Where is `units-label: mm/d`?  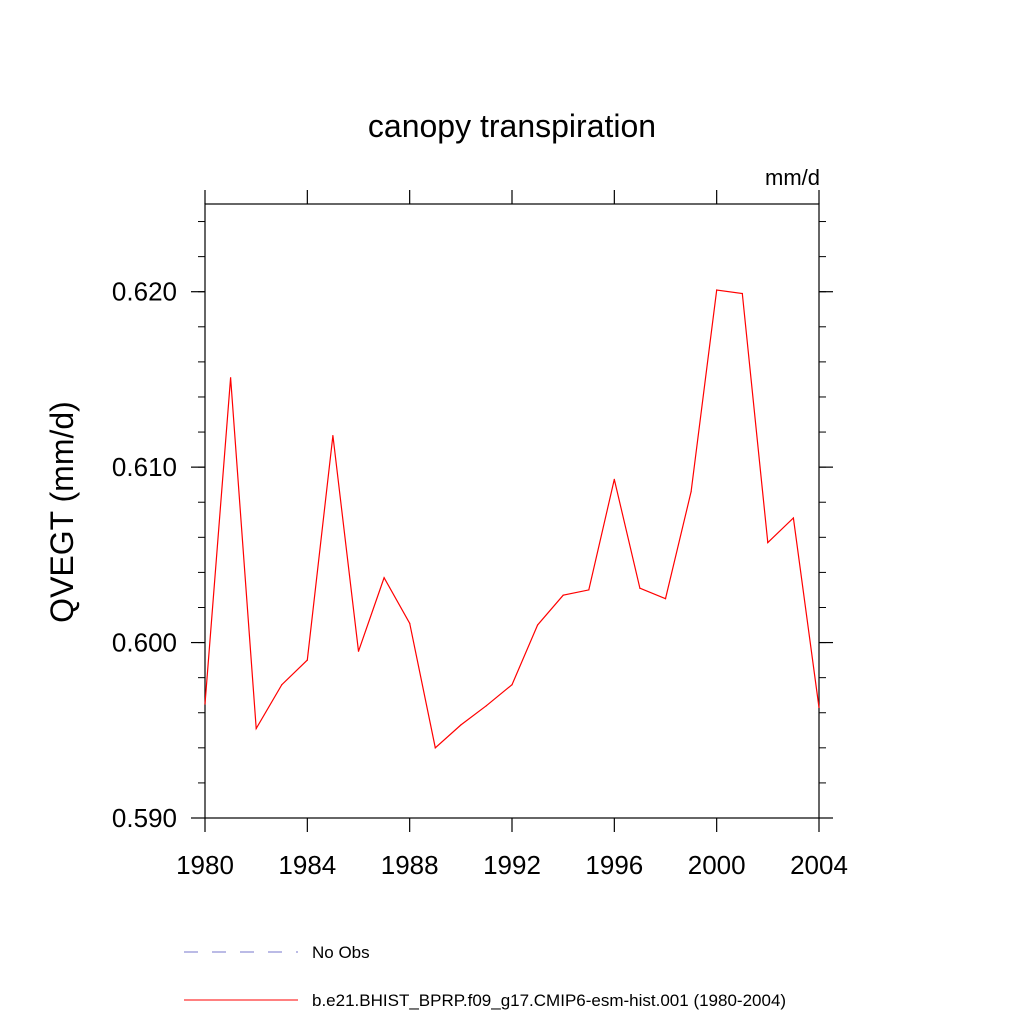 units-label: mm/d is located at coordinates (792, 177).